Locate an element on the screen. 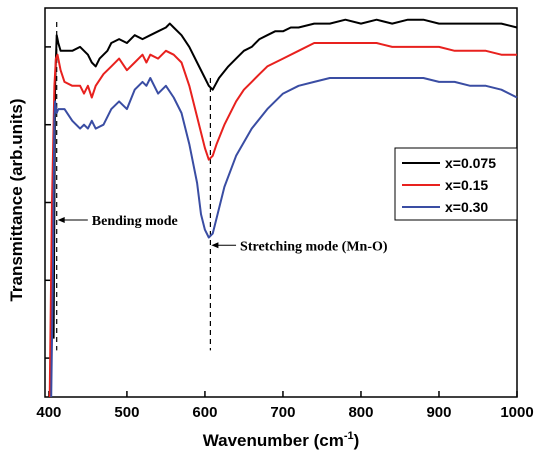 The height and width of the screenshot is (459, 542). annotations: Bending mode Stretching mode (Mn-O) is located at coordinates (222, 234).